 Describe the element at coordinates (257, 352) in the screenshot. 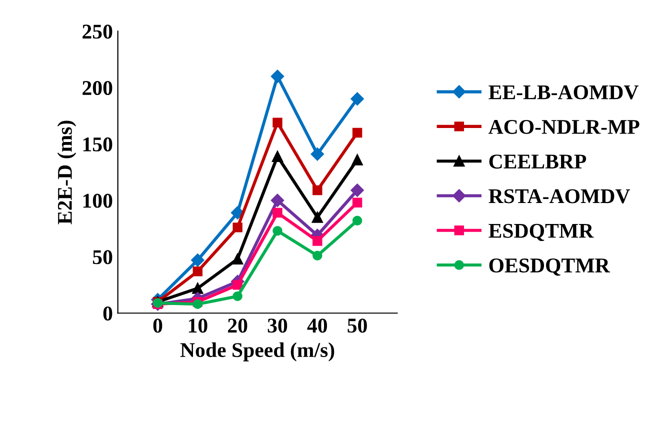

I see `x-axis-title: Node Speed (m/s)` at that location.